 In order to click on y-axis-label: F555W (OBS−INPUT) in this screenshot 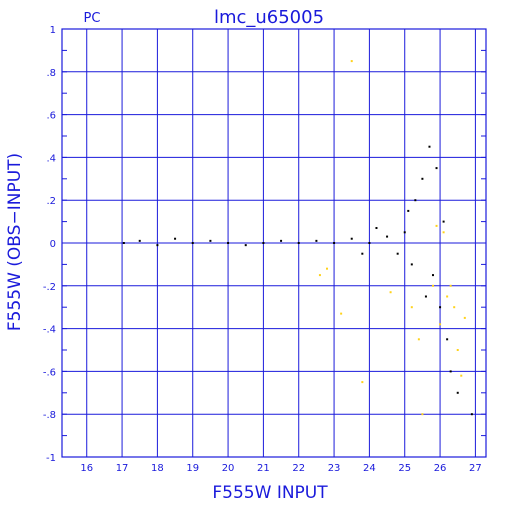, I will do `click(15, 242)`.